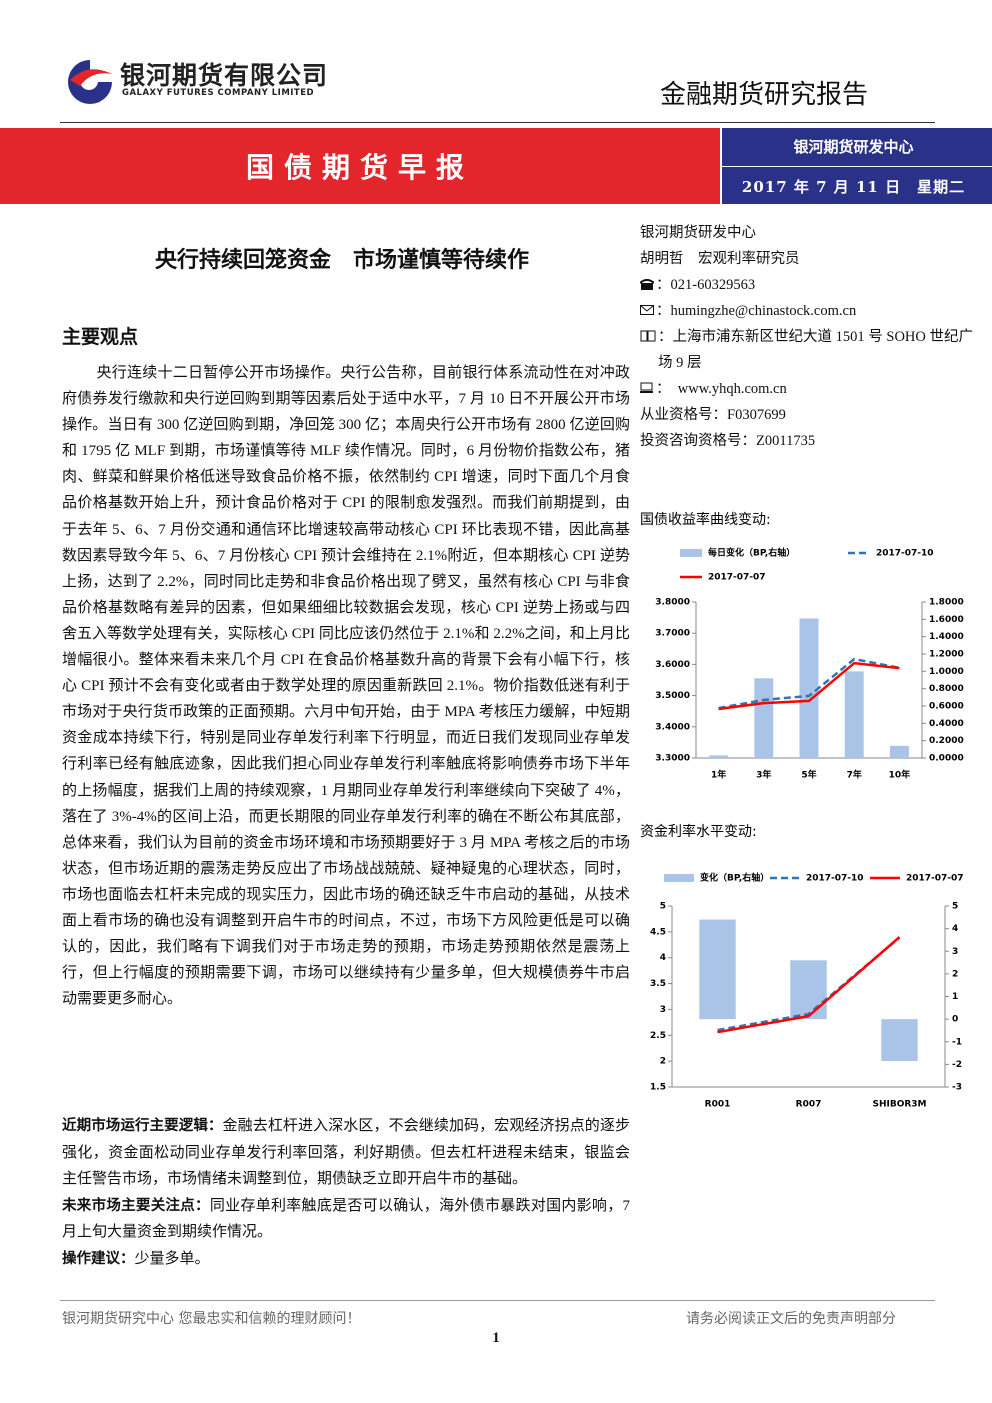 Image resolution: width=992 pixels, height=1403 pixels. What do you see at coordinates (648, 336) in the screenshot?
I see `book-icon` at bounding box center [648, 336].